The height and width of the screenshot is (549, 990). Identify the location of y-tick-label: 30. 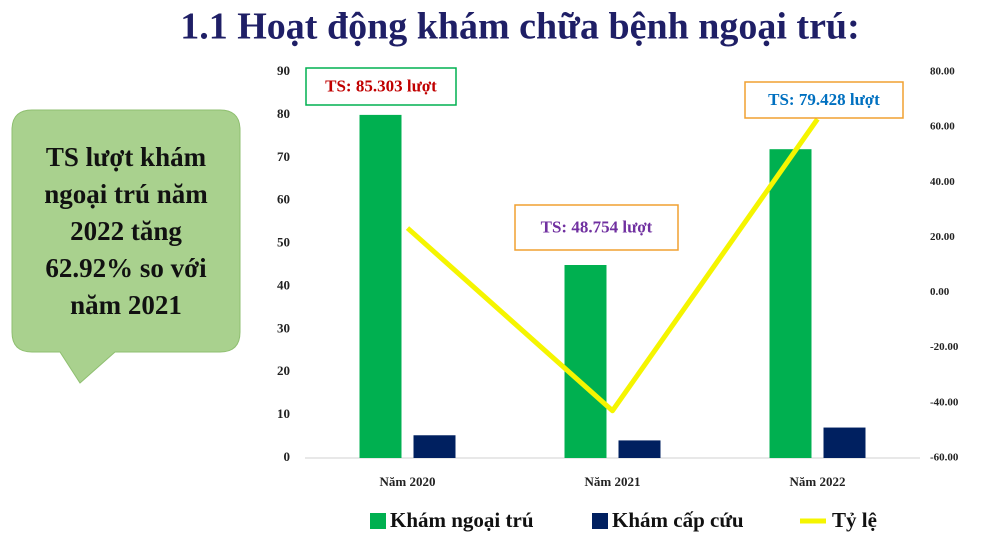
(283, 327).